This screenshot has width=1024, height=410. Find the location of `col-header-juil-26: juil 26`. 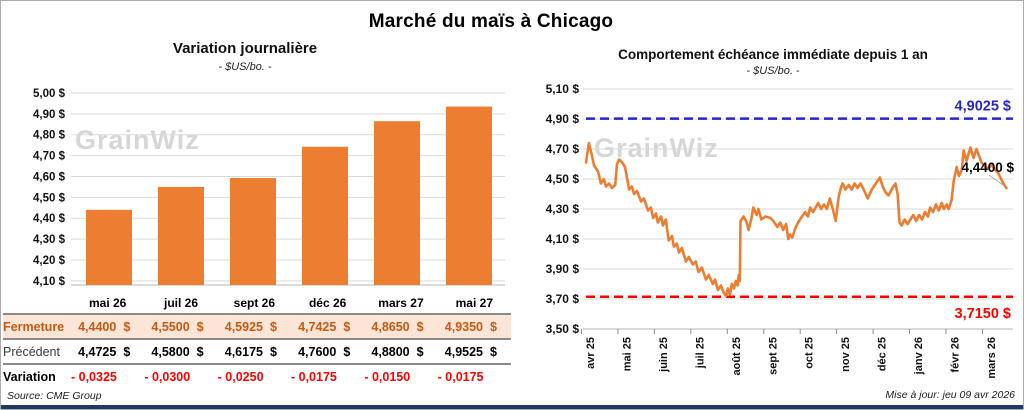

col-header-juil-26: juil 26 is located at coordinates (180, 302).